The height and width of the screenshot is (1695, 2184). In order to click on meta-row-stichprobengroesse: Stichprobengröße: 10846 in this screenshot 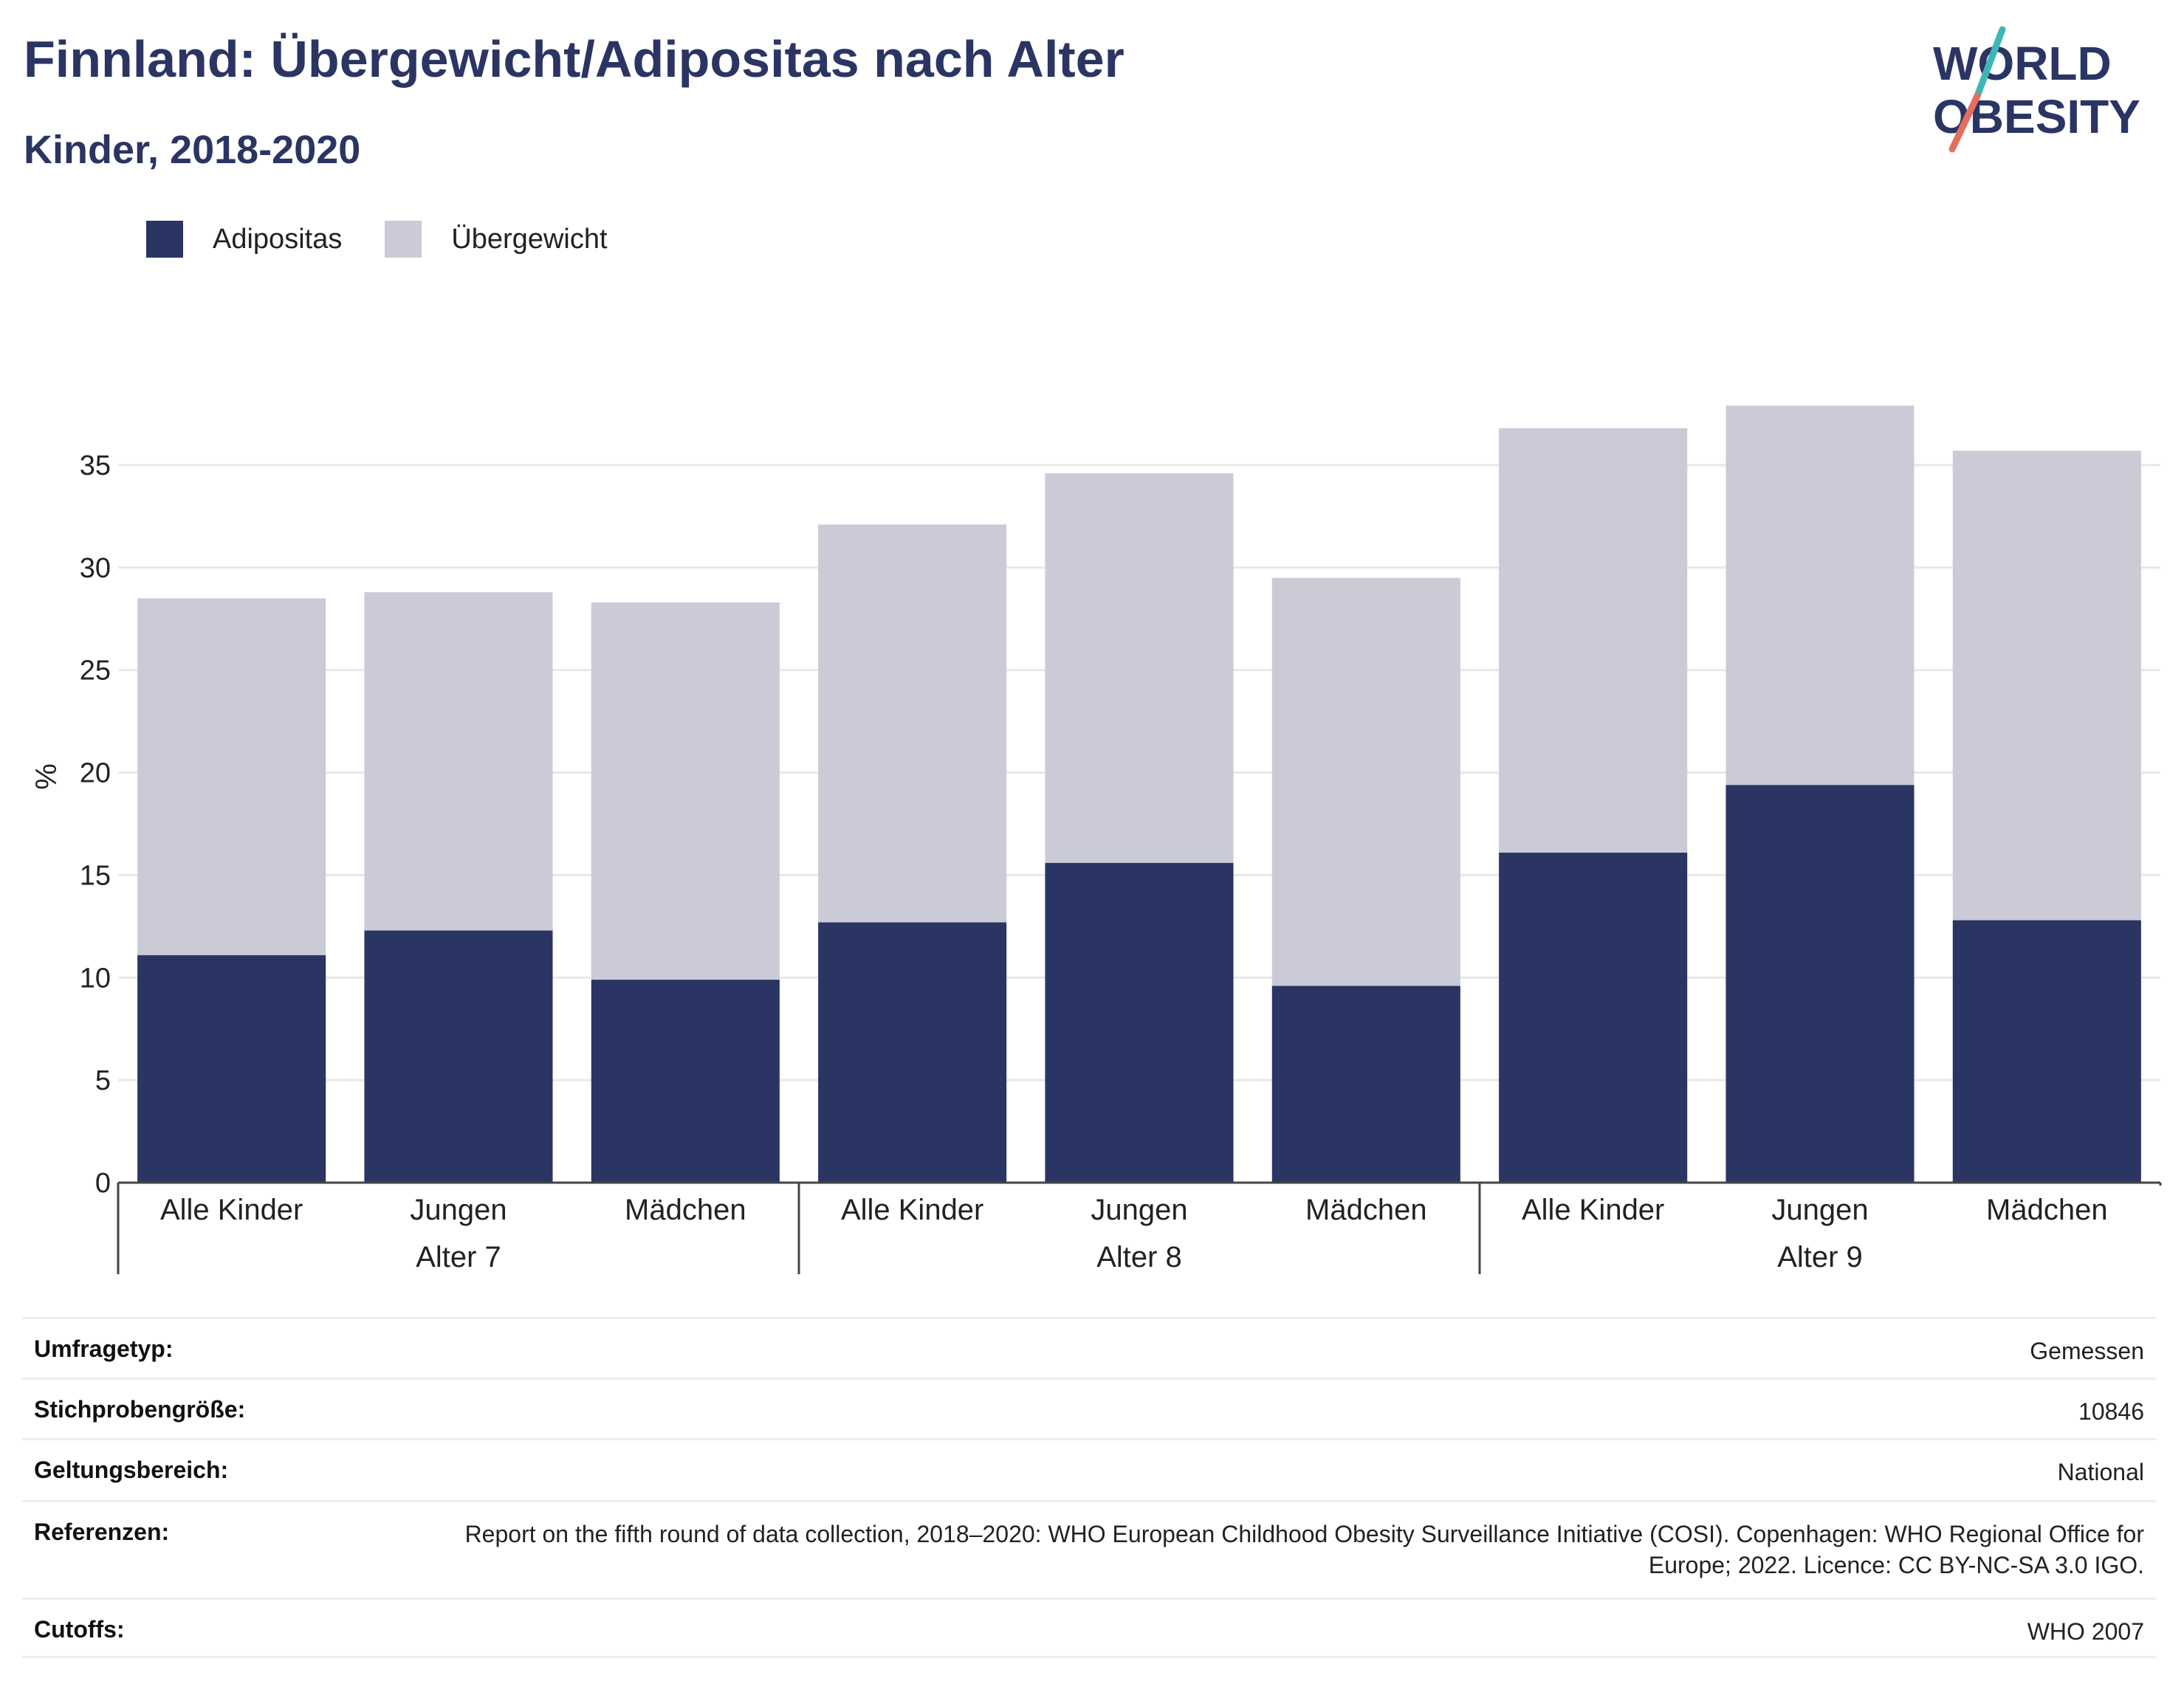, I will do `click(1089, 1408)`.